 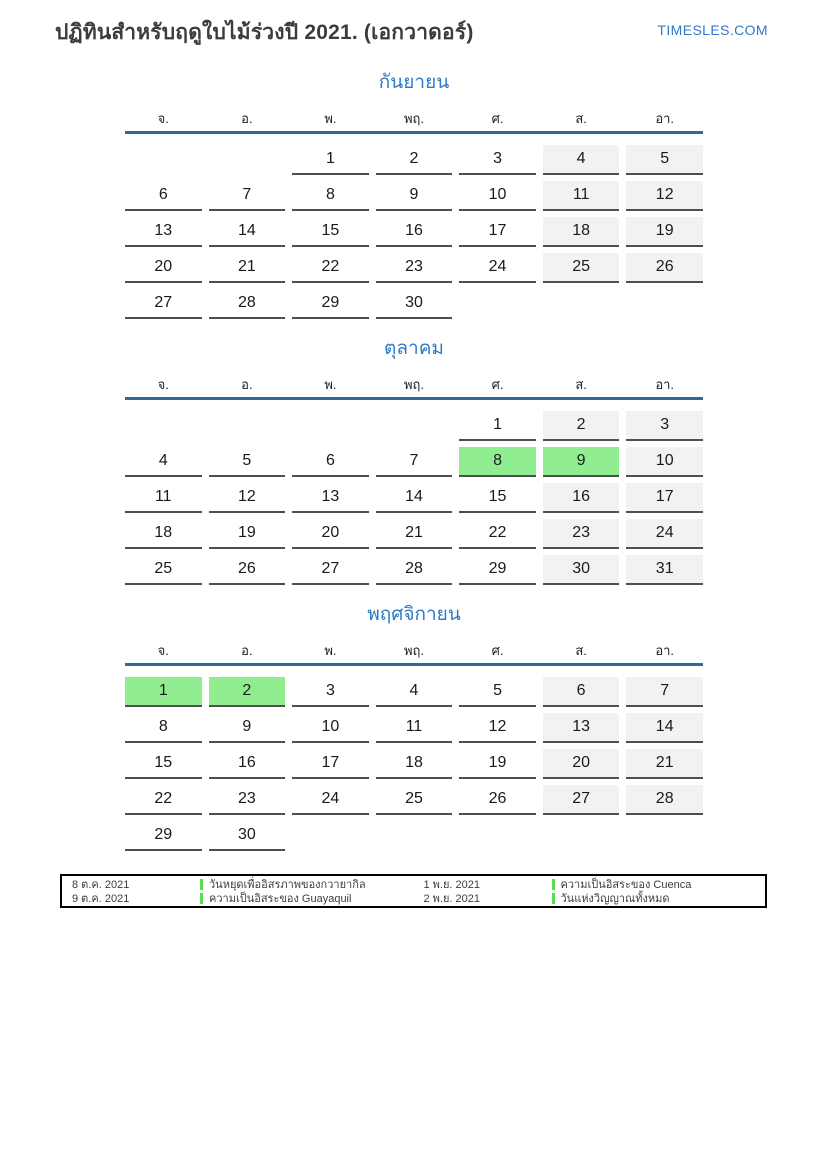 I want to click on day-cell: 23, so click(x=581, y=534).